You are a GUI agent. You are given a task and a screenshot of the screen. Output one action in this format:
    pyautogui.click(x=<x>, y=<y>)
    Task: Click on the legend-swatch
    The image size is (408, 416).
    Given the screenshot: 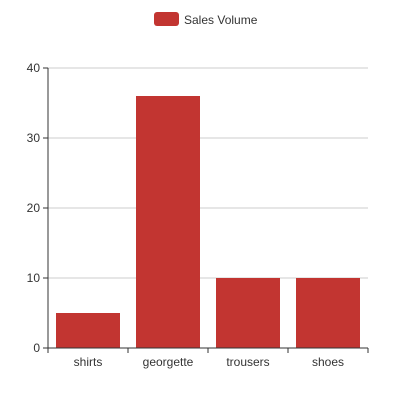 What is the action you would take?
    pyautogui.click(x=166, y=19)
    